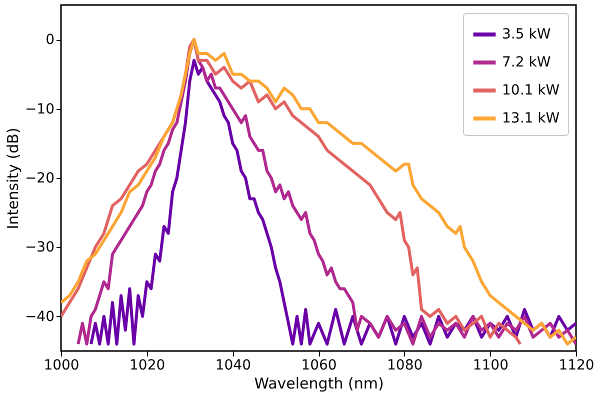 The image size is (615, 407). Describe the element at coordinates (39, 316) in the screenshot. I see `y-tick-label: −40` at that location.